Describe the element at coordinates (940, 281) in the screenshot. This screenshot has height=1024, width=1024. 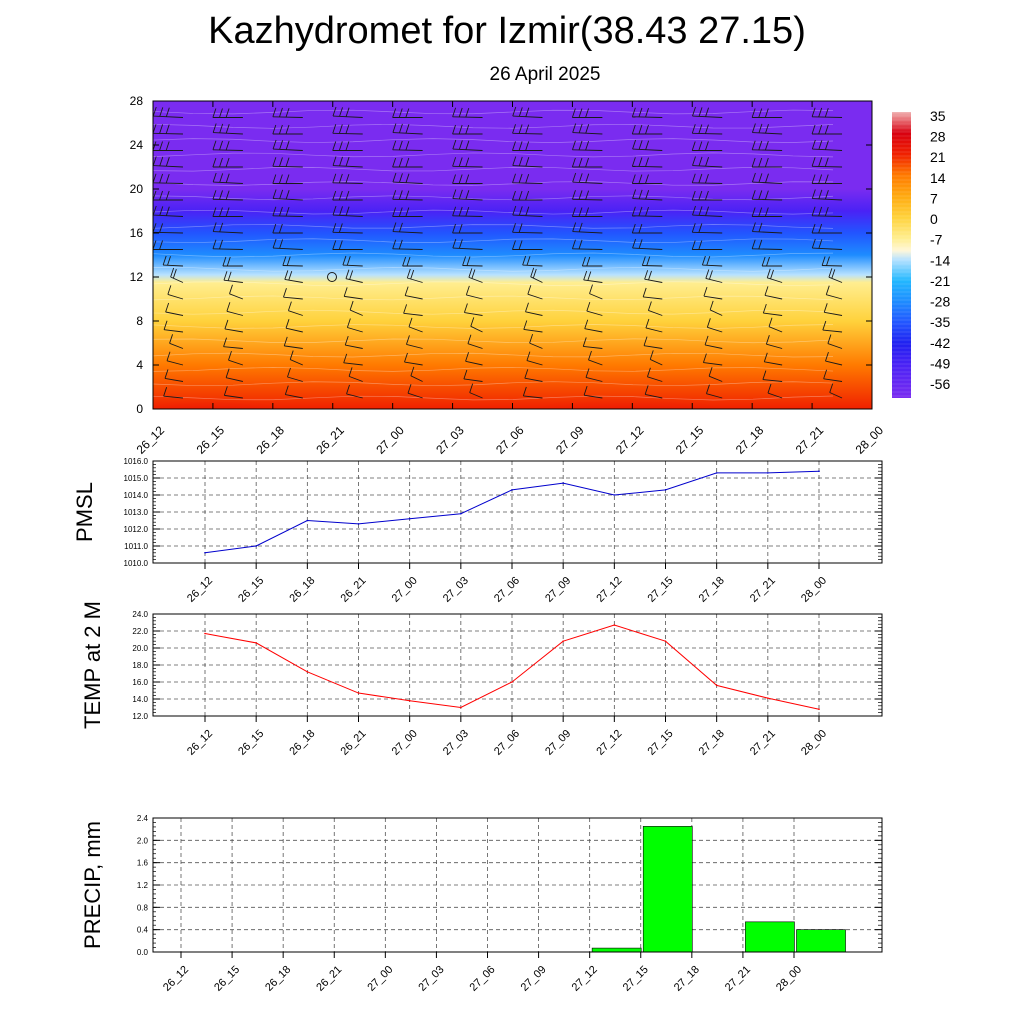
I see `colorbar-label: -21` at that location.